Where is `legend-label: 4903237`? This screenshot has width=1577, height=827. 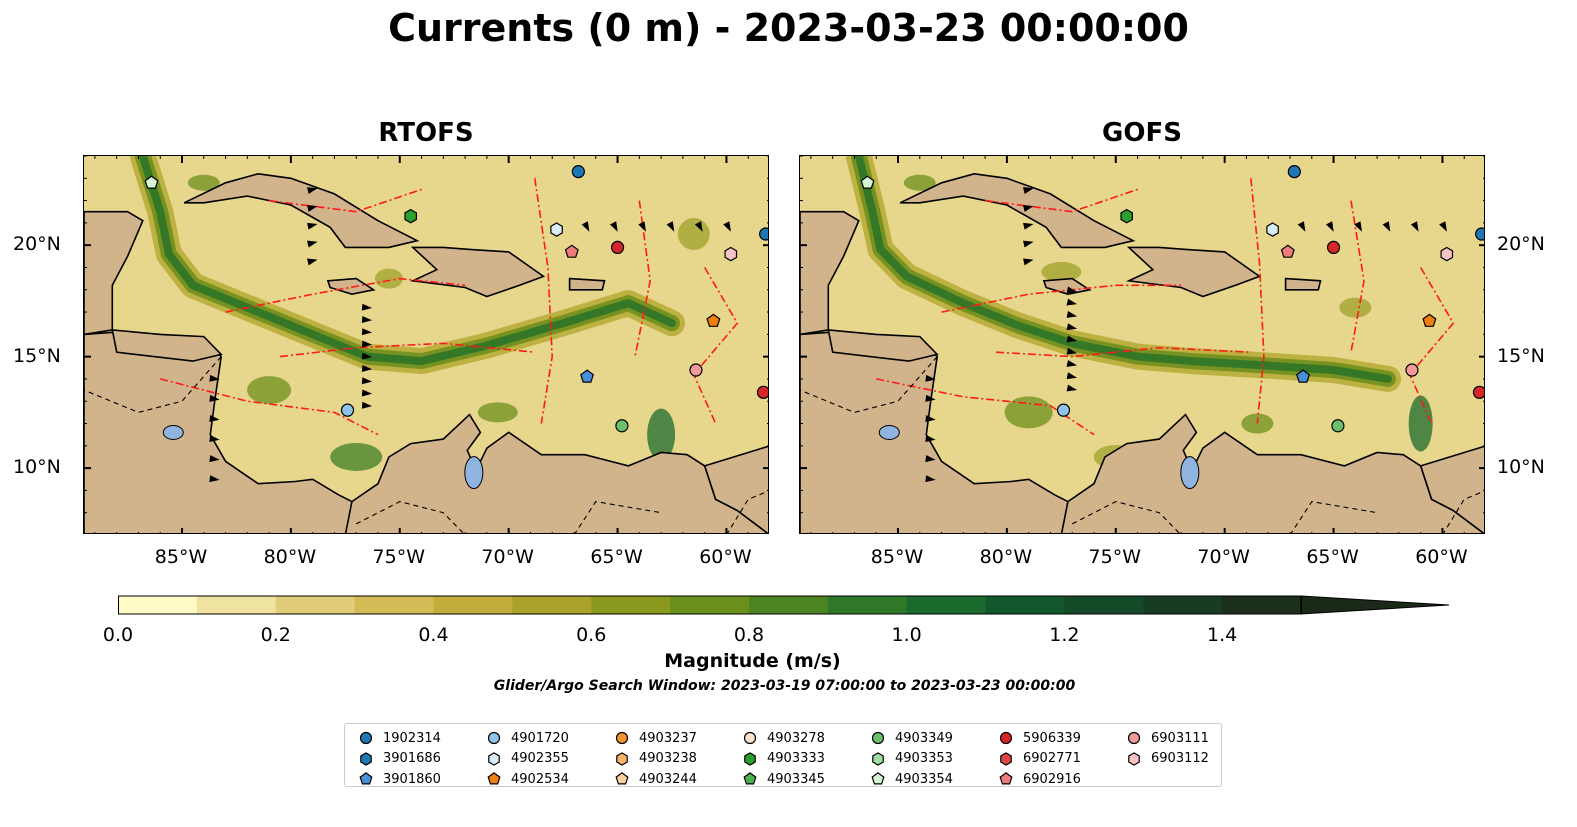
legend-label: 4903237 is located at coordinates (668, 738).